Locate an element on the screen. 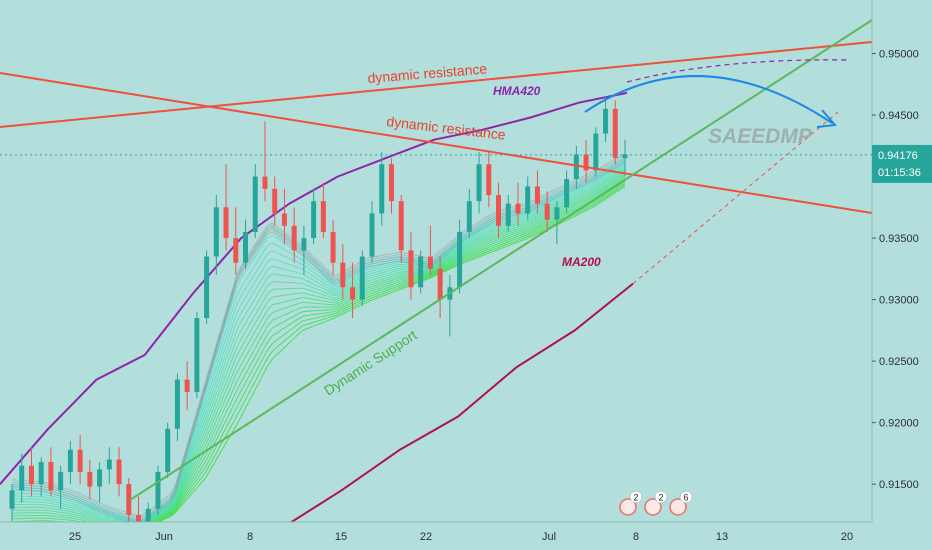 The width and height of the screenshot is (932, 550). countdown-label: 01:15:36 is located at coordinates (899, 173).